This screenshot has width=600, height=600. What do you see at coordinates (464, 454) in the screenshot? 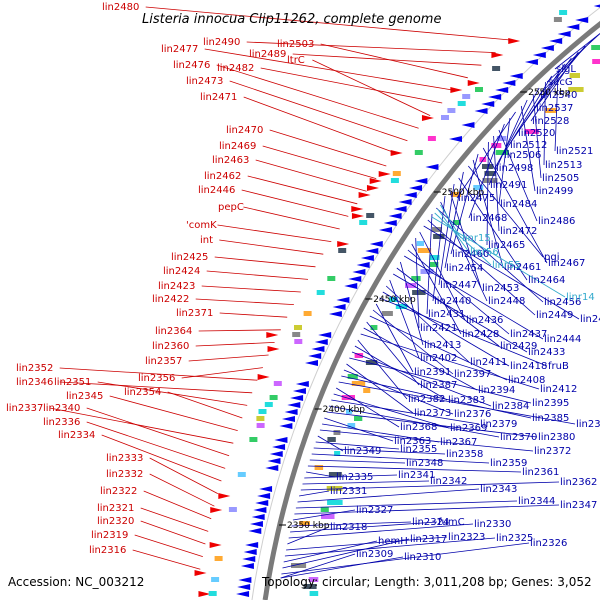
I see `right-gene-label: lin2358` at bounding box center [464, 454].